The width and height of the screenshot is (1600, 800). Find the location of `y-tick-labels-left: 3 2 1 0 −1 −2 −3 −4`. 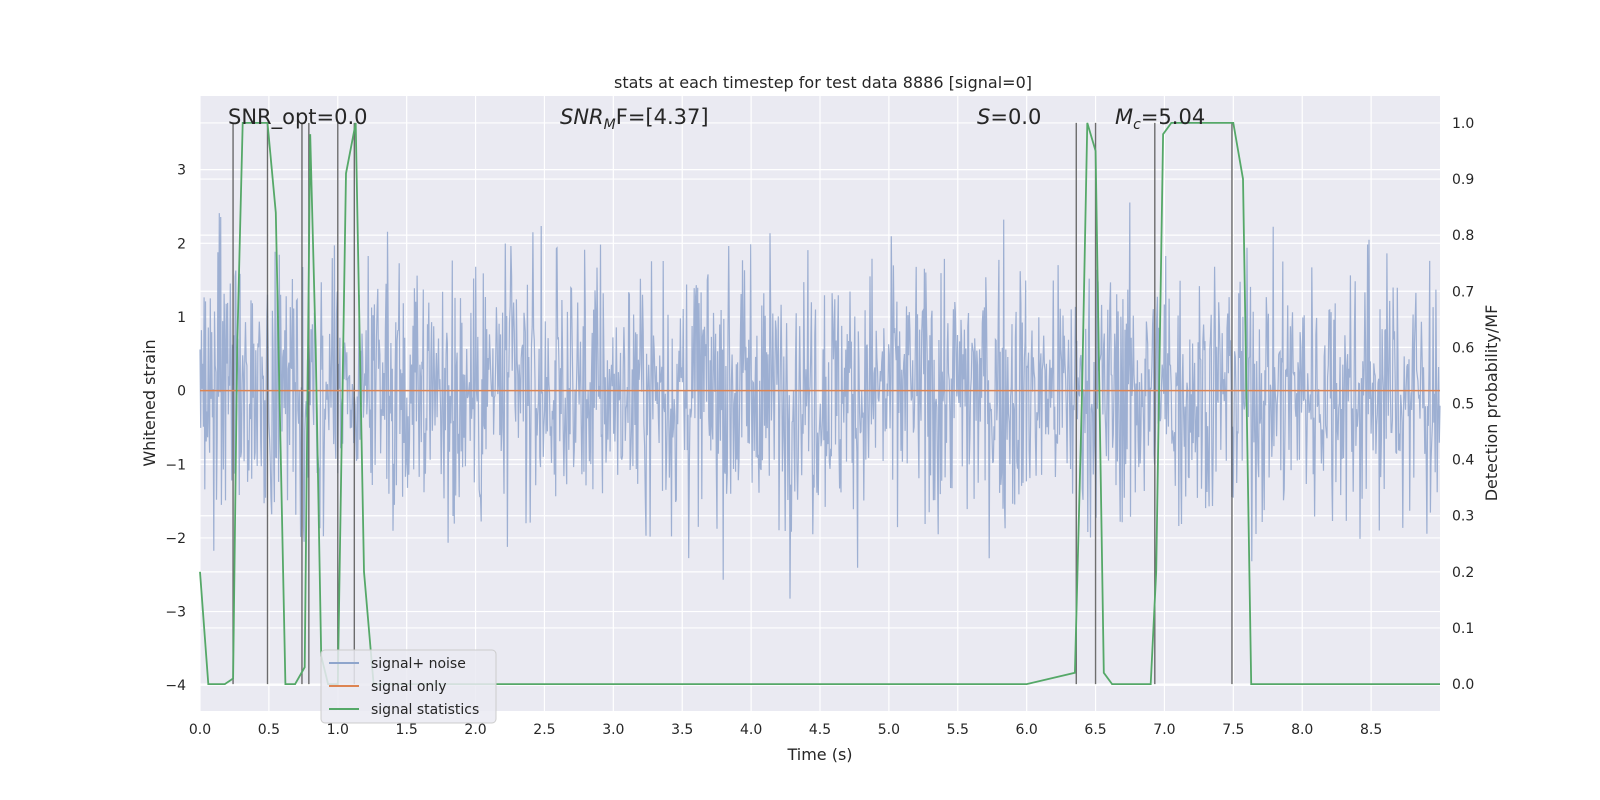

y-tick-labels-left: 3 2 1 0 −1 −2 −3 −4 is located at coordinates (175, 429).